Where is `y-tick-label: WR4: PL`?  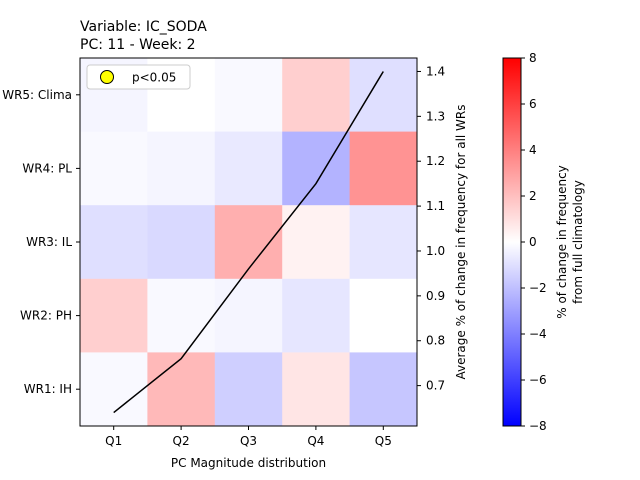
y-tick-label: WR4: PL is located at coordinates (47, 168).